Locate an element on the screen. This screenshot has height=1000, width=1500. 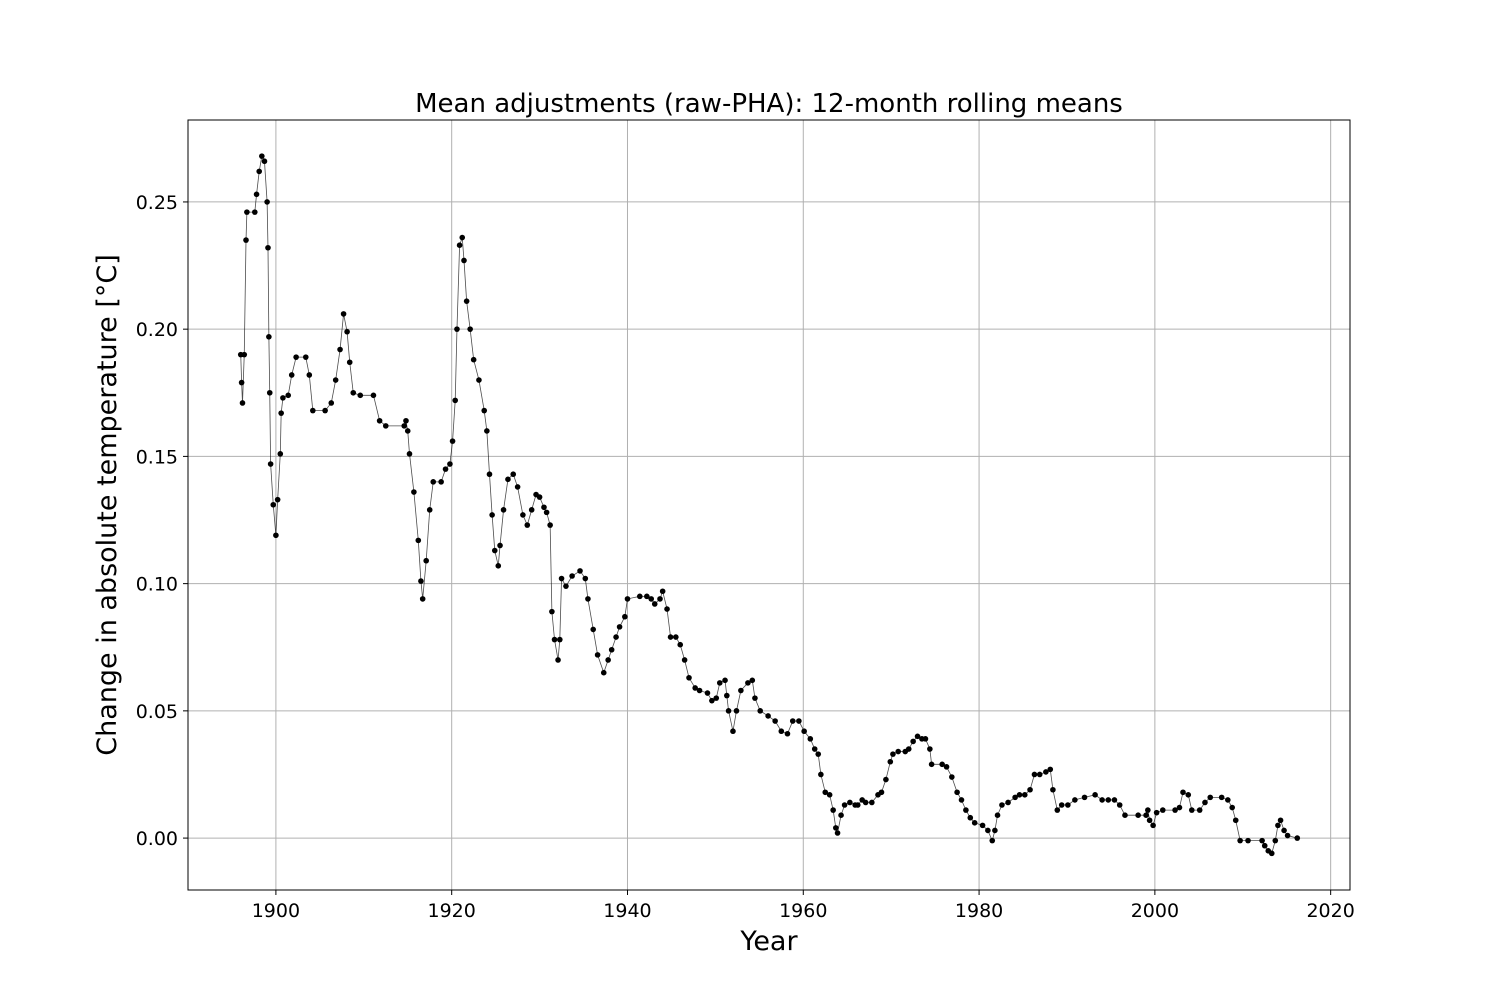
y-tick-label: 0.00 is located at coordinates (157, 839).